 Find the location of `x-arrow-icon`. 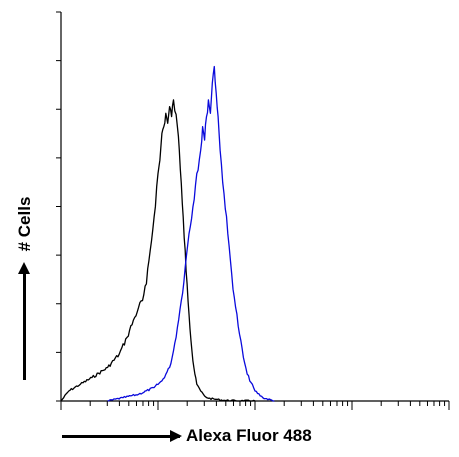

x-arrow-icon is located at coordinates (122, 435).